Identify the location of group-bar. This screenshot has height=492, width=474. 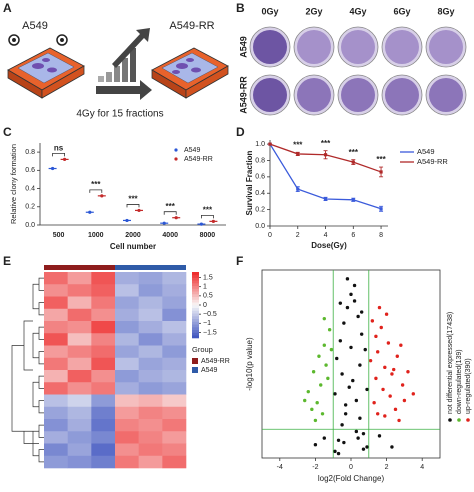
(79, 267).